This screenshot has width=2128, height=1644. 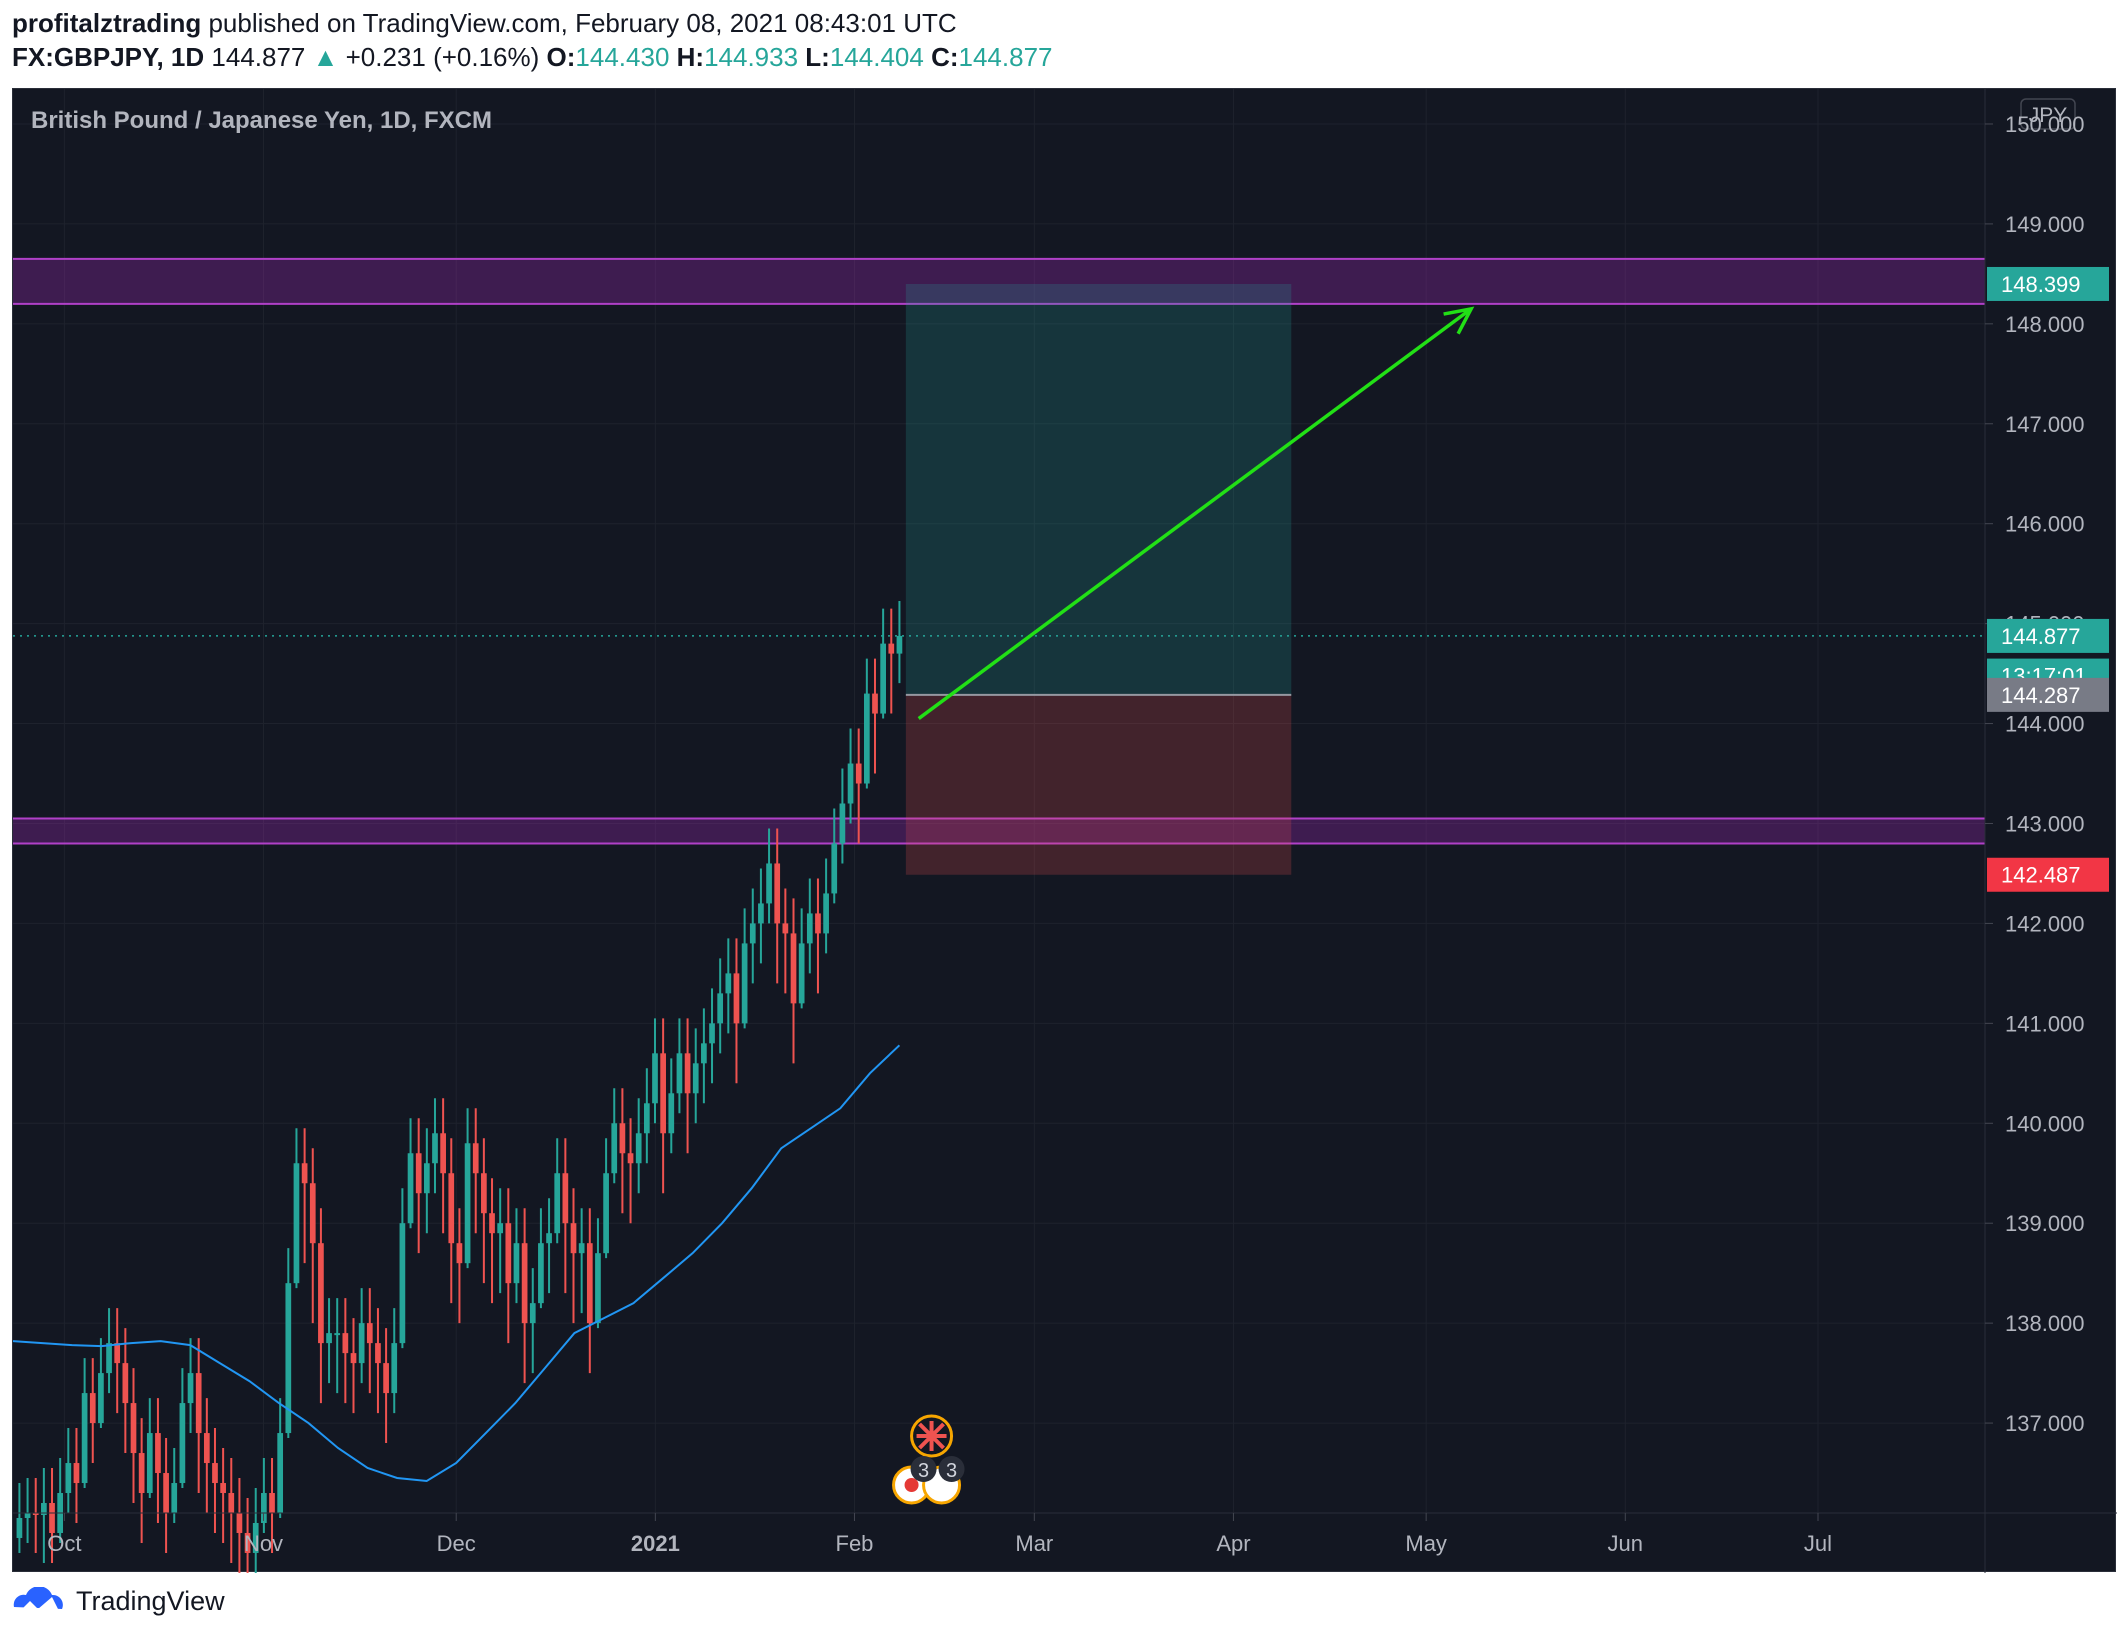 What do you see at coordinates (2041, 875) in the screenshot?
I see `price-label-text: 142.487` at bounding box center [2041, 875].